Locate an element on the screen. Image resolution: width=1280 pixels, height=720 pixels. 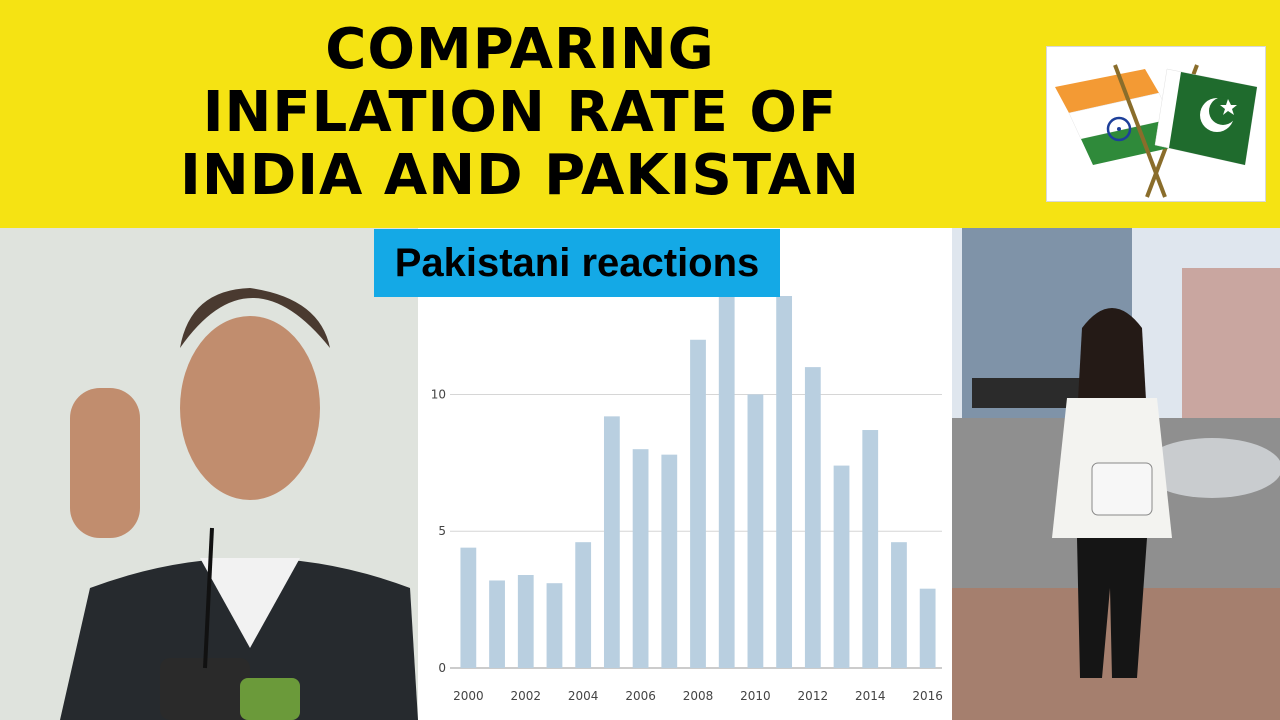
x-tick-label: 2002 is located at coordinates (525, 696).